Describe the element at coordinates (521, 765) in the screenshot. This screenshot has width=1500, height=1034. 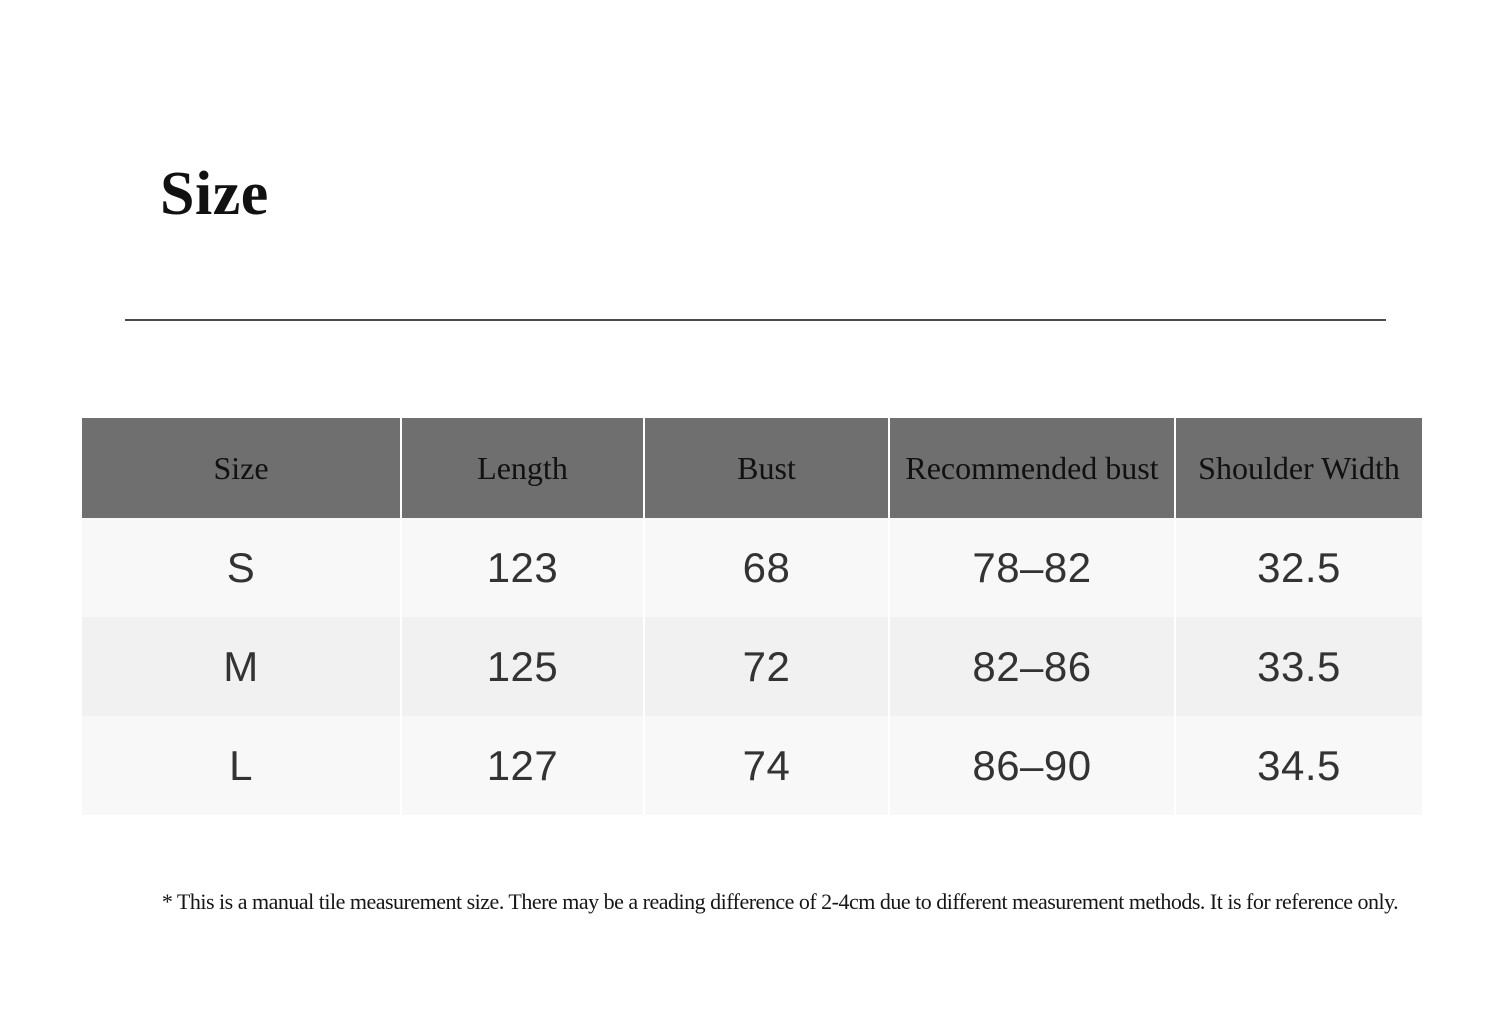
I see `cell-l-length: 127` at that location.